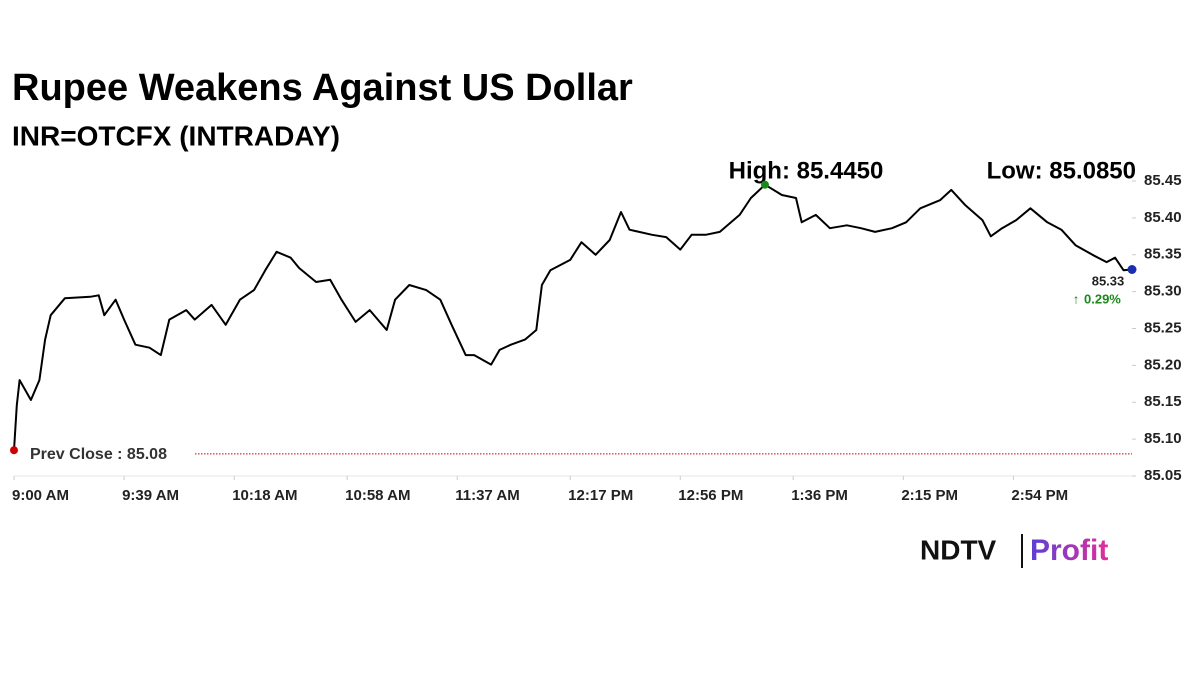 The image size is (1200, 674). I want to click on low-label: Low: 85.0850, so click(1061, 170).